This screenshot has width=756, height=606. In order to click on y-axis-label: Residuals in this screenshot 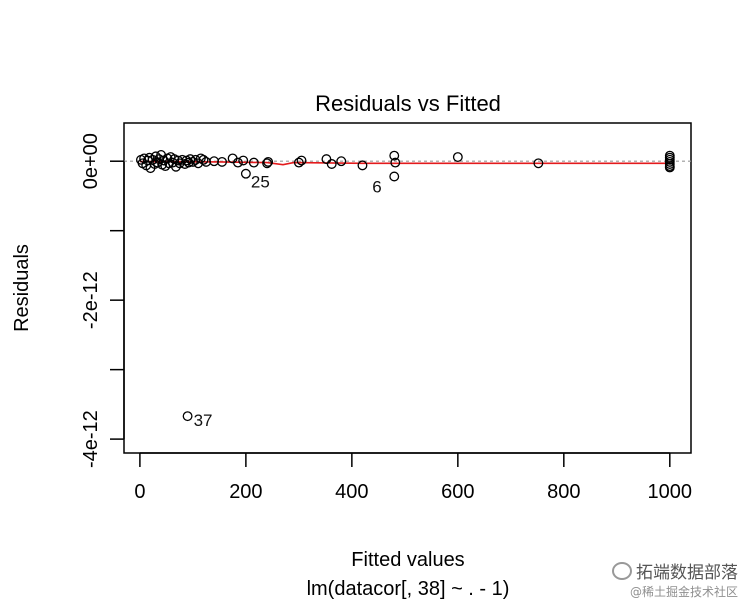, I will do `click(22, 288)`.